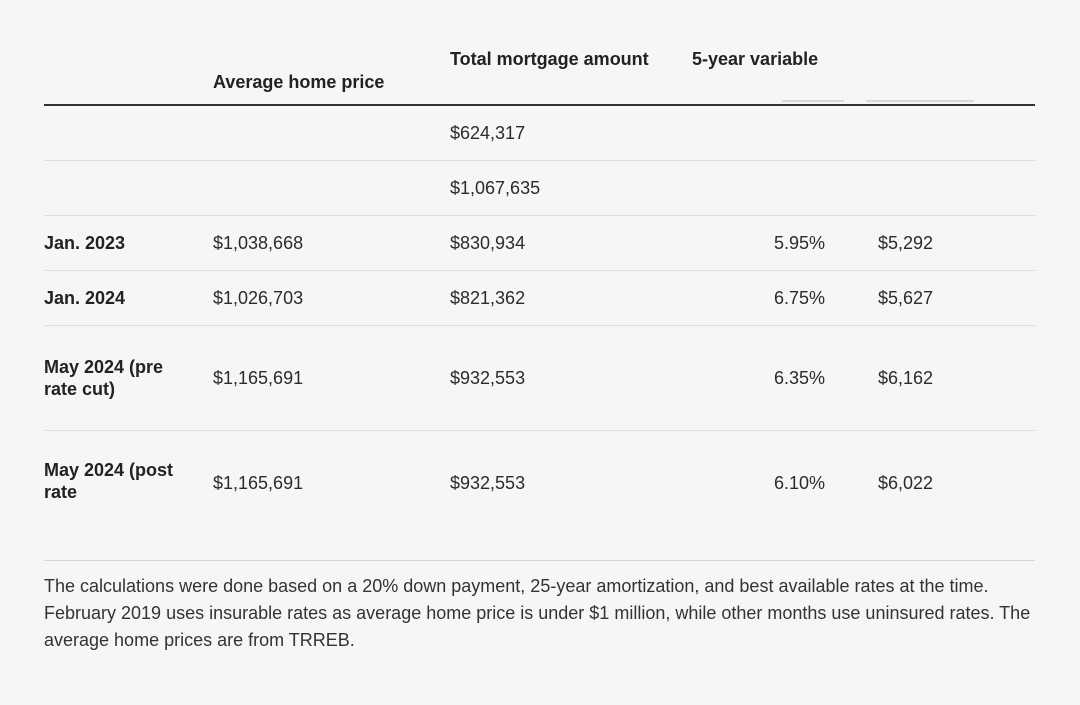  Describe the element at coordinates (800, 378) in the screenshot. I see `row-rate: 6.35%` at that location.